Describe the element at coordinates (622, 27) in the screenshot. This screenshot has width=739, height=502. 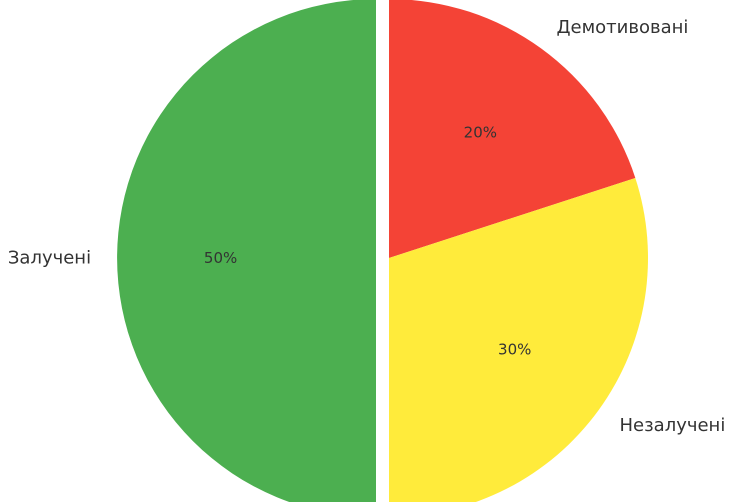
I see `pie-slice-category-label-1: Демотивовані` at that location.